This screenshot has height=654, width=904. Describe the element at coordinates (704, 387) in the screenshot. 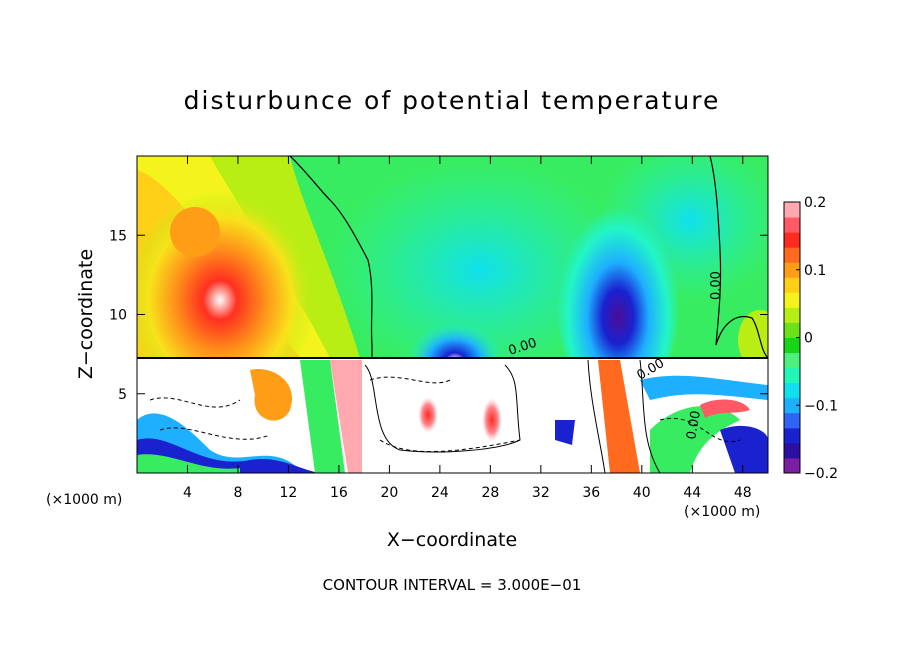

I see `lower-blue-band-right` at that location.